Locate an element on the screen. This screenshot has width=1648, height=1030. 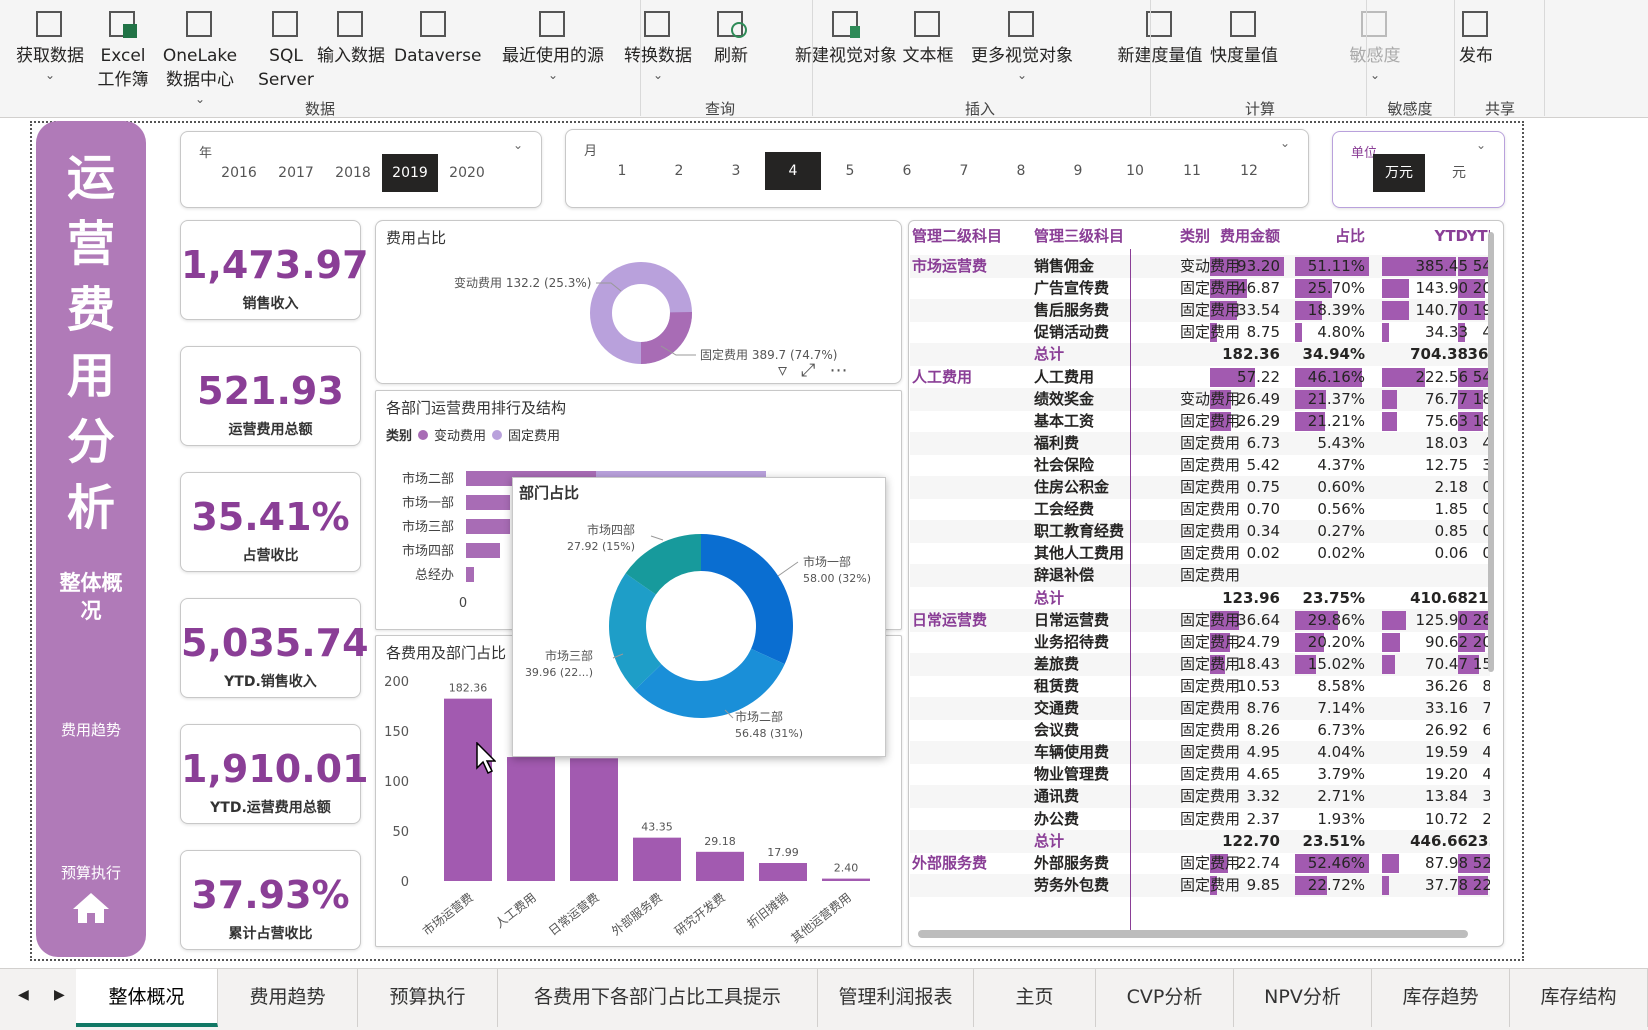
table-row: 物业管理费 固定费用 4.65 3.79% 19.20 4.30% is located at coordinates (1200, 774).